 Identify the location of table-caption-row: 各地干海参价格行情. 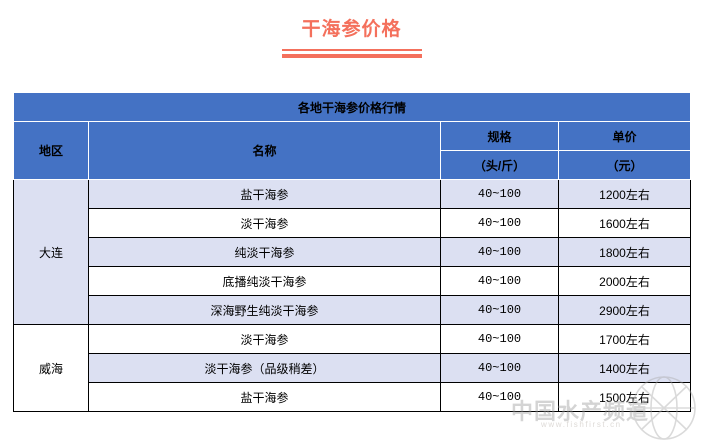
(352, 107).